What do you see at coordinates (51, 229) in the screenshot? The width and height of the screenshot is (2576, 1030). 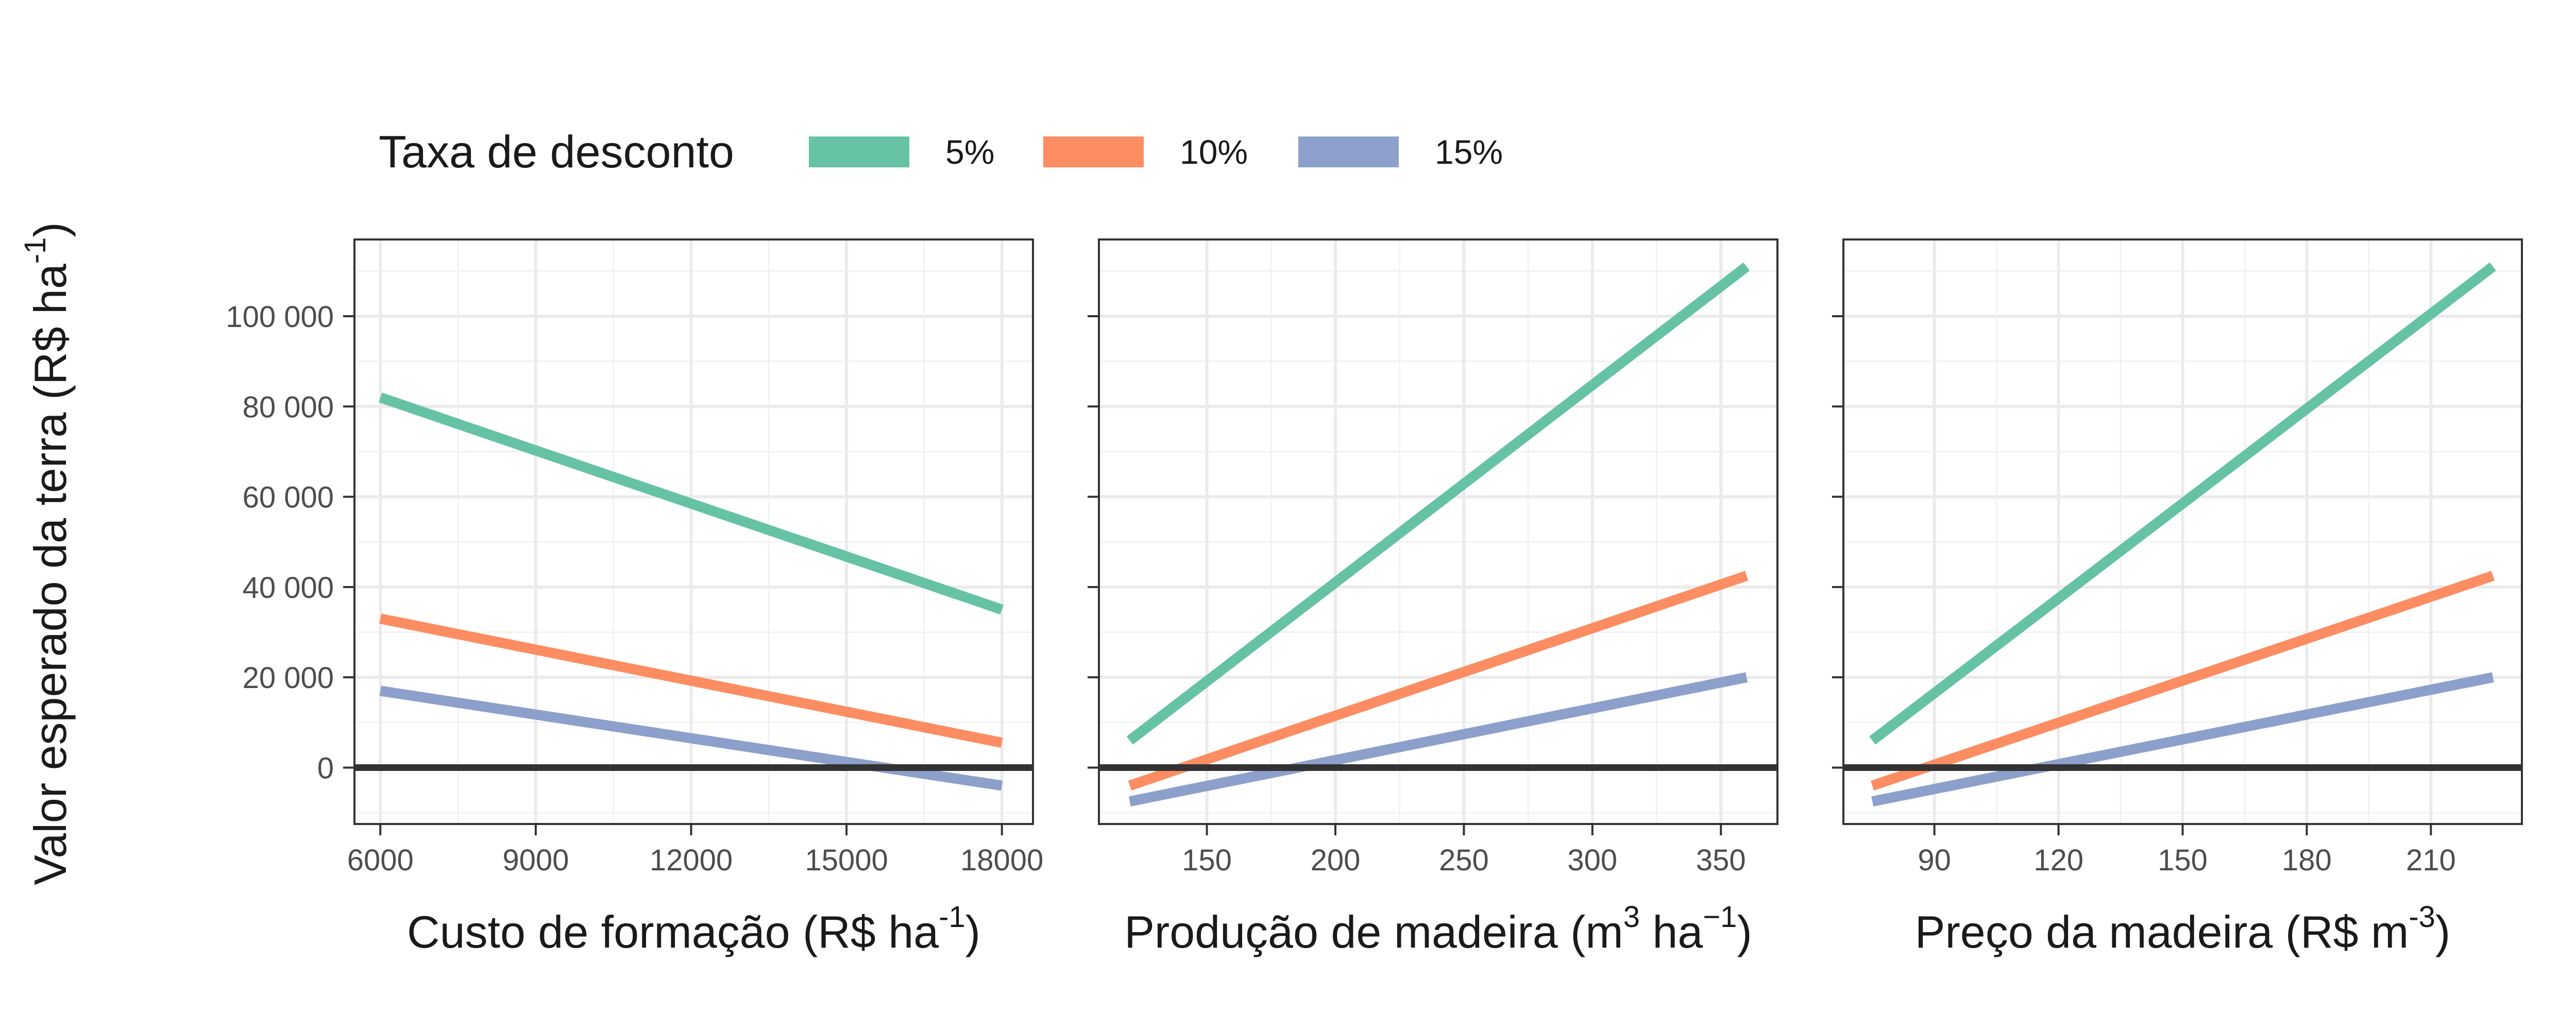 I see `y-axis-title-close: )` at bounding box center [51, 229].